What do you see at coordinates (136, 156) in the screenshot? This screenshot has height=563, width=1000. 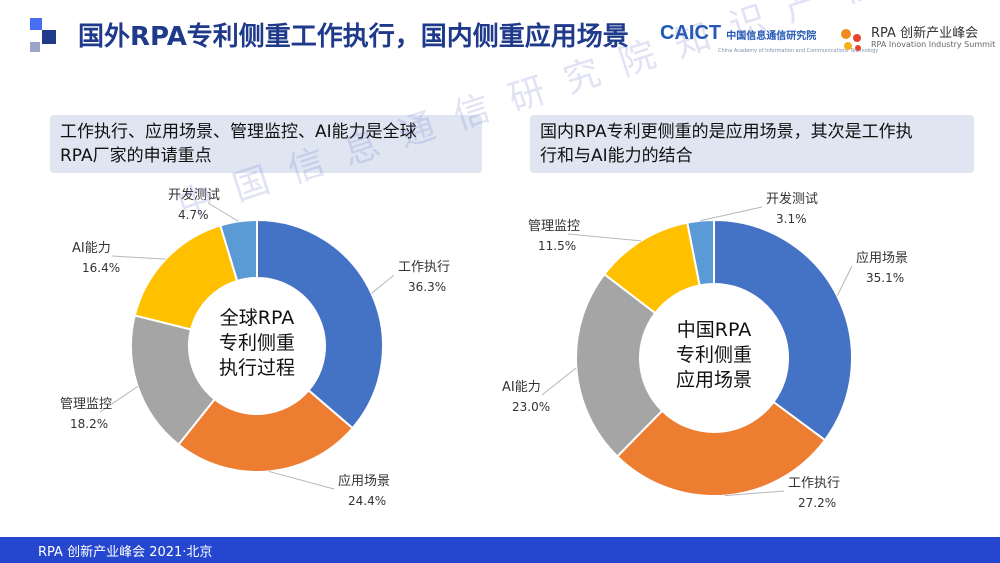 I see `left-description-line2: RPA厂家的申请重点` at bounding box center [136, 156].